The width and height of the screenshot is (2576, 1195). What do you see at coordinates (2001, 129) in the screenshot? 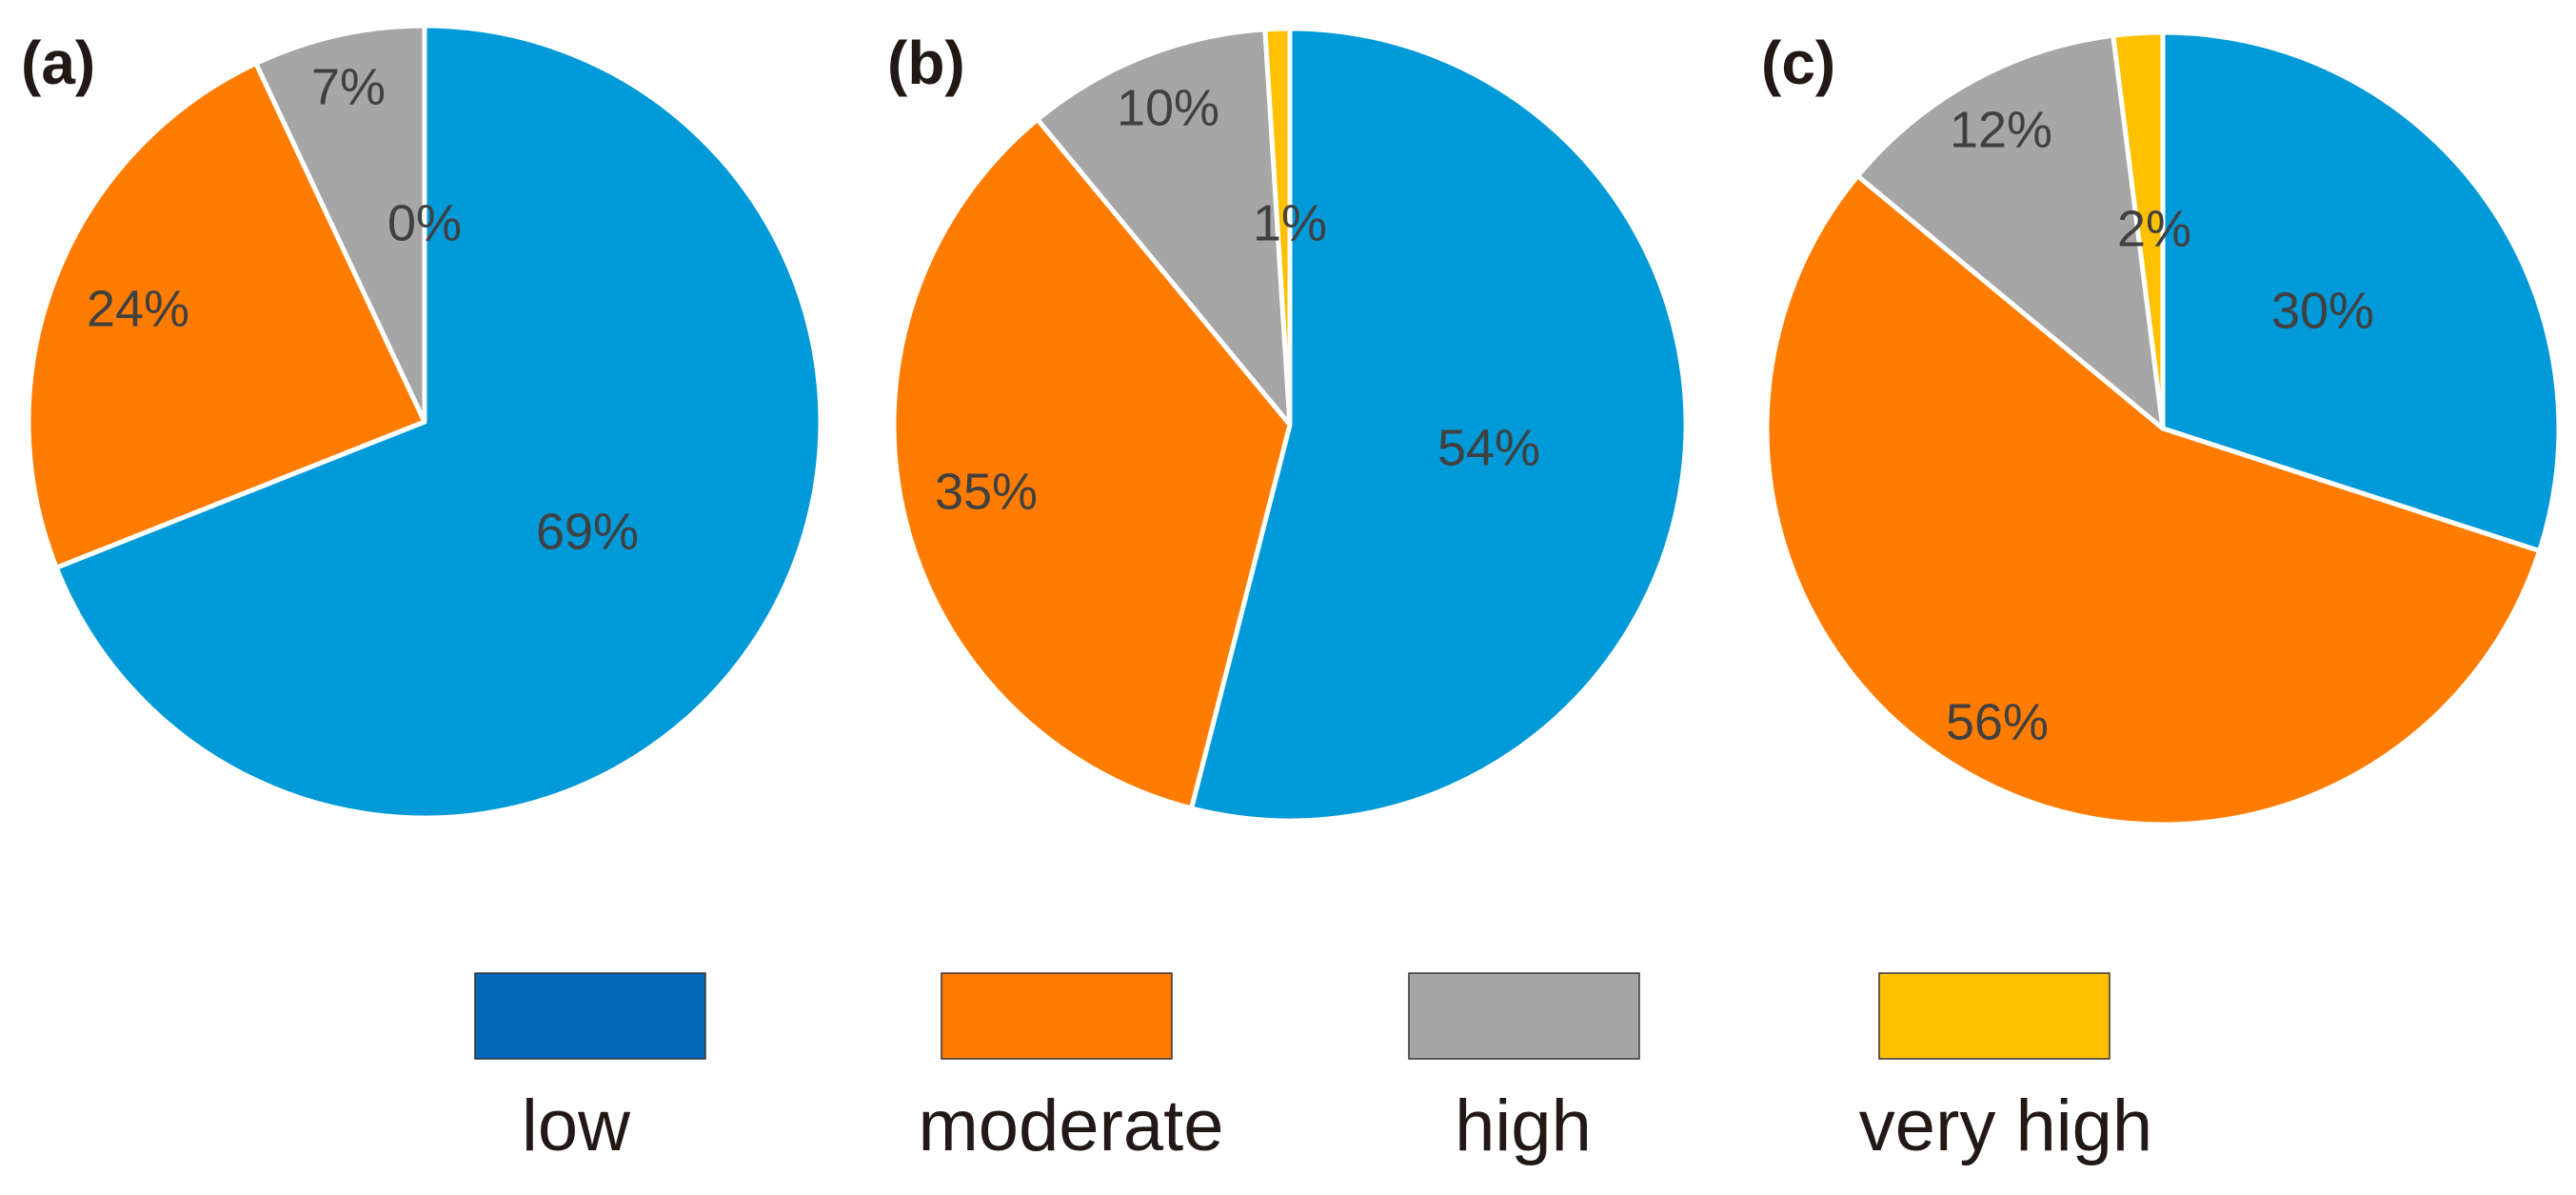
I see `pie-c-label-high: 12%` at bounding box center [2001, 129].